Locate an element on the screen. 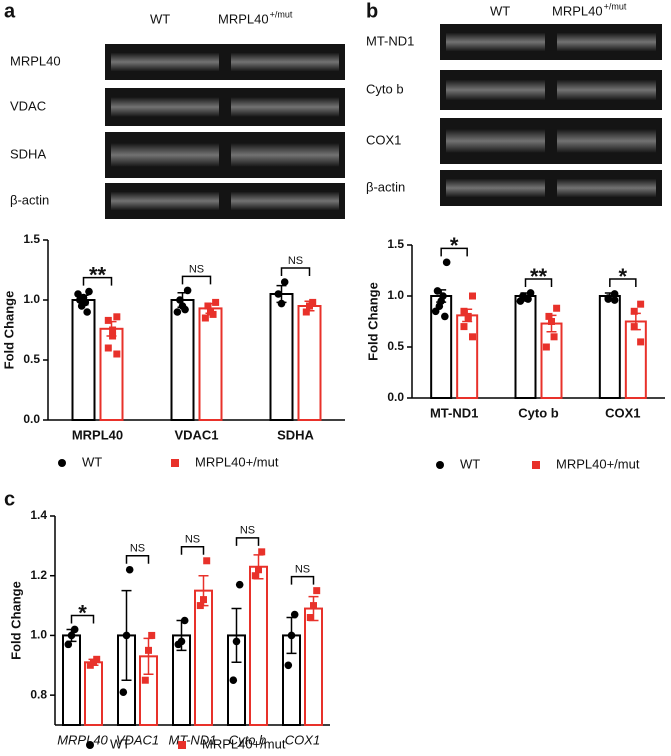 Image resolution: width=671 pixels, height=756 pixels. blot-row-label: COX1 is located at coordinates (383, 139).